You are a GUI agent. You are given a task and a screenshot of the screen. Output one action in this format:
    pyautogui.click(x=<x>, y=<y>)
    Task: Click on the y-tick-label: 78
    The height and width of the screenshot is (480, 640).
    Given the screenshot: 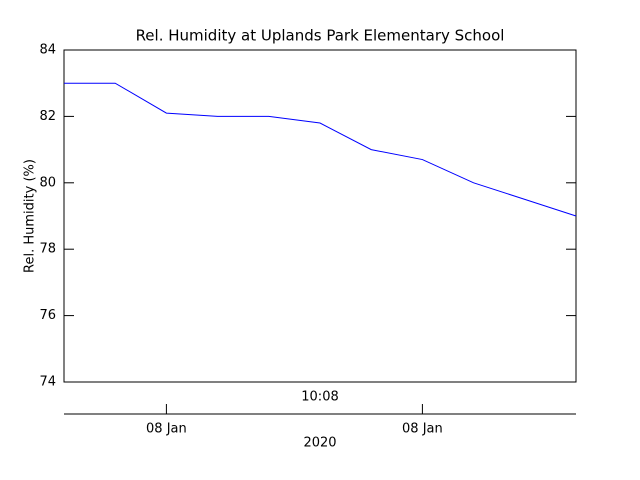 What is the action you would take?
    pyautogui.click(x=47, y=249)
    